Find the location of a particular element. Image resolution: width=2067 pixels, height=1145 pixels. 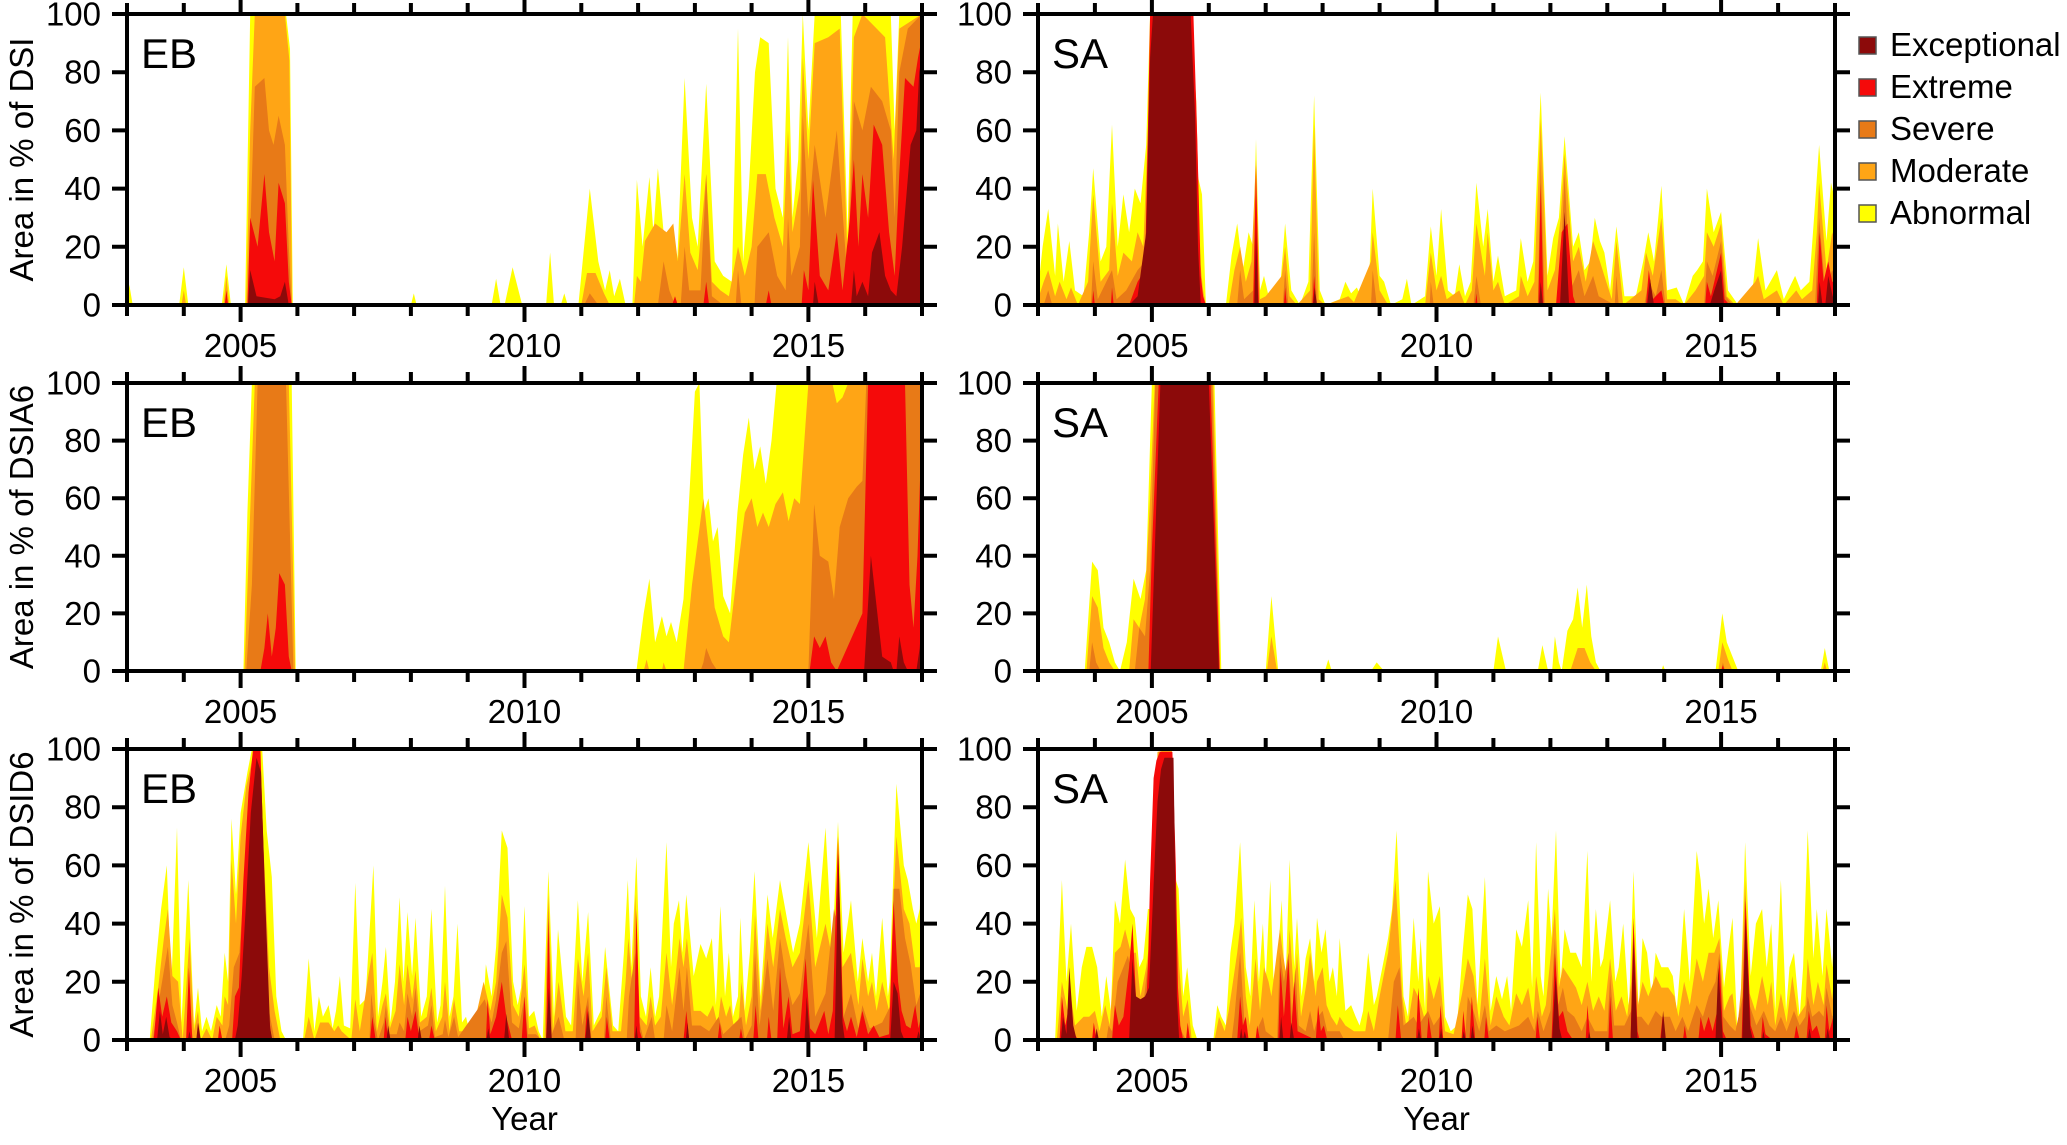

svg-text: Extreme is located at coordinates (1951, 86).